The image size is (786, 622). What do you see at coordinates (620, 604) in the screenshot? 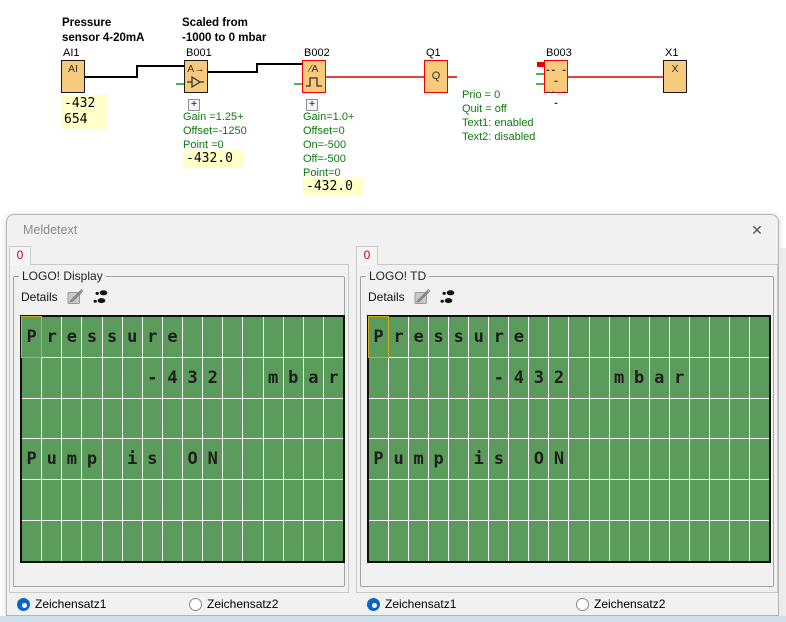
I see `radio-zeichensatz2: Zeichensatz2` at bounding box center [620, 604].